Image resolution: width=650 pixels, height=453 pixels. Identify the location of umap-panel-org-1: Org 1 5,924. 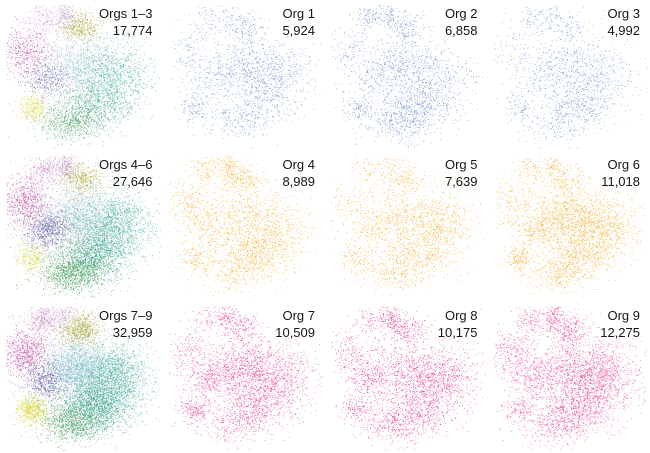
(243, 75).